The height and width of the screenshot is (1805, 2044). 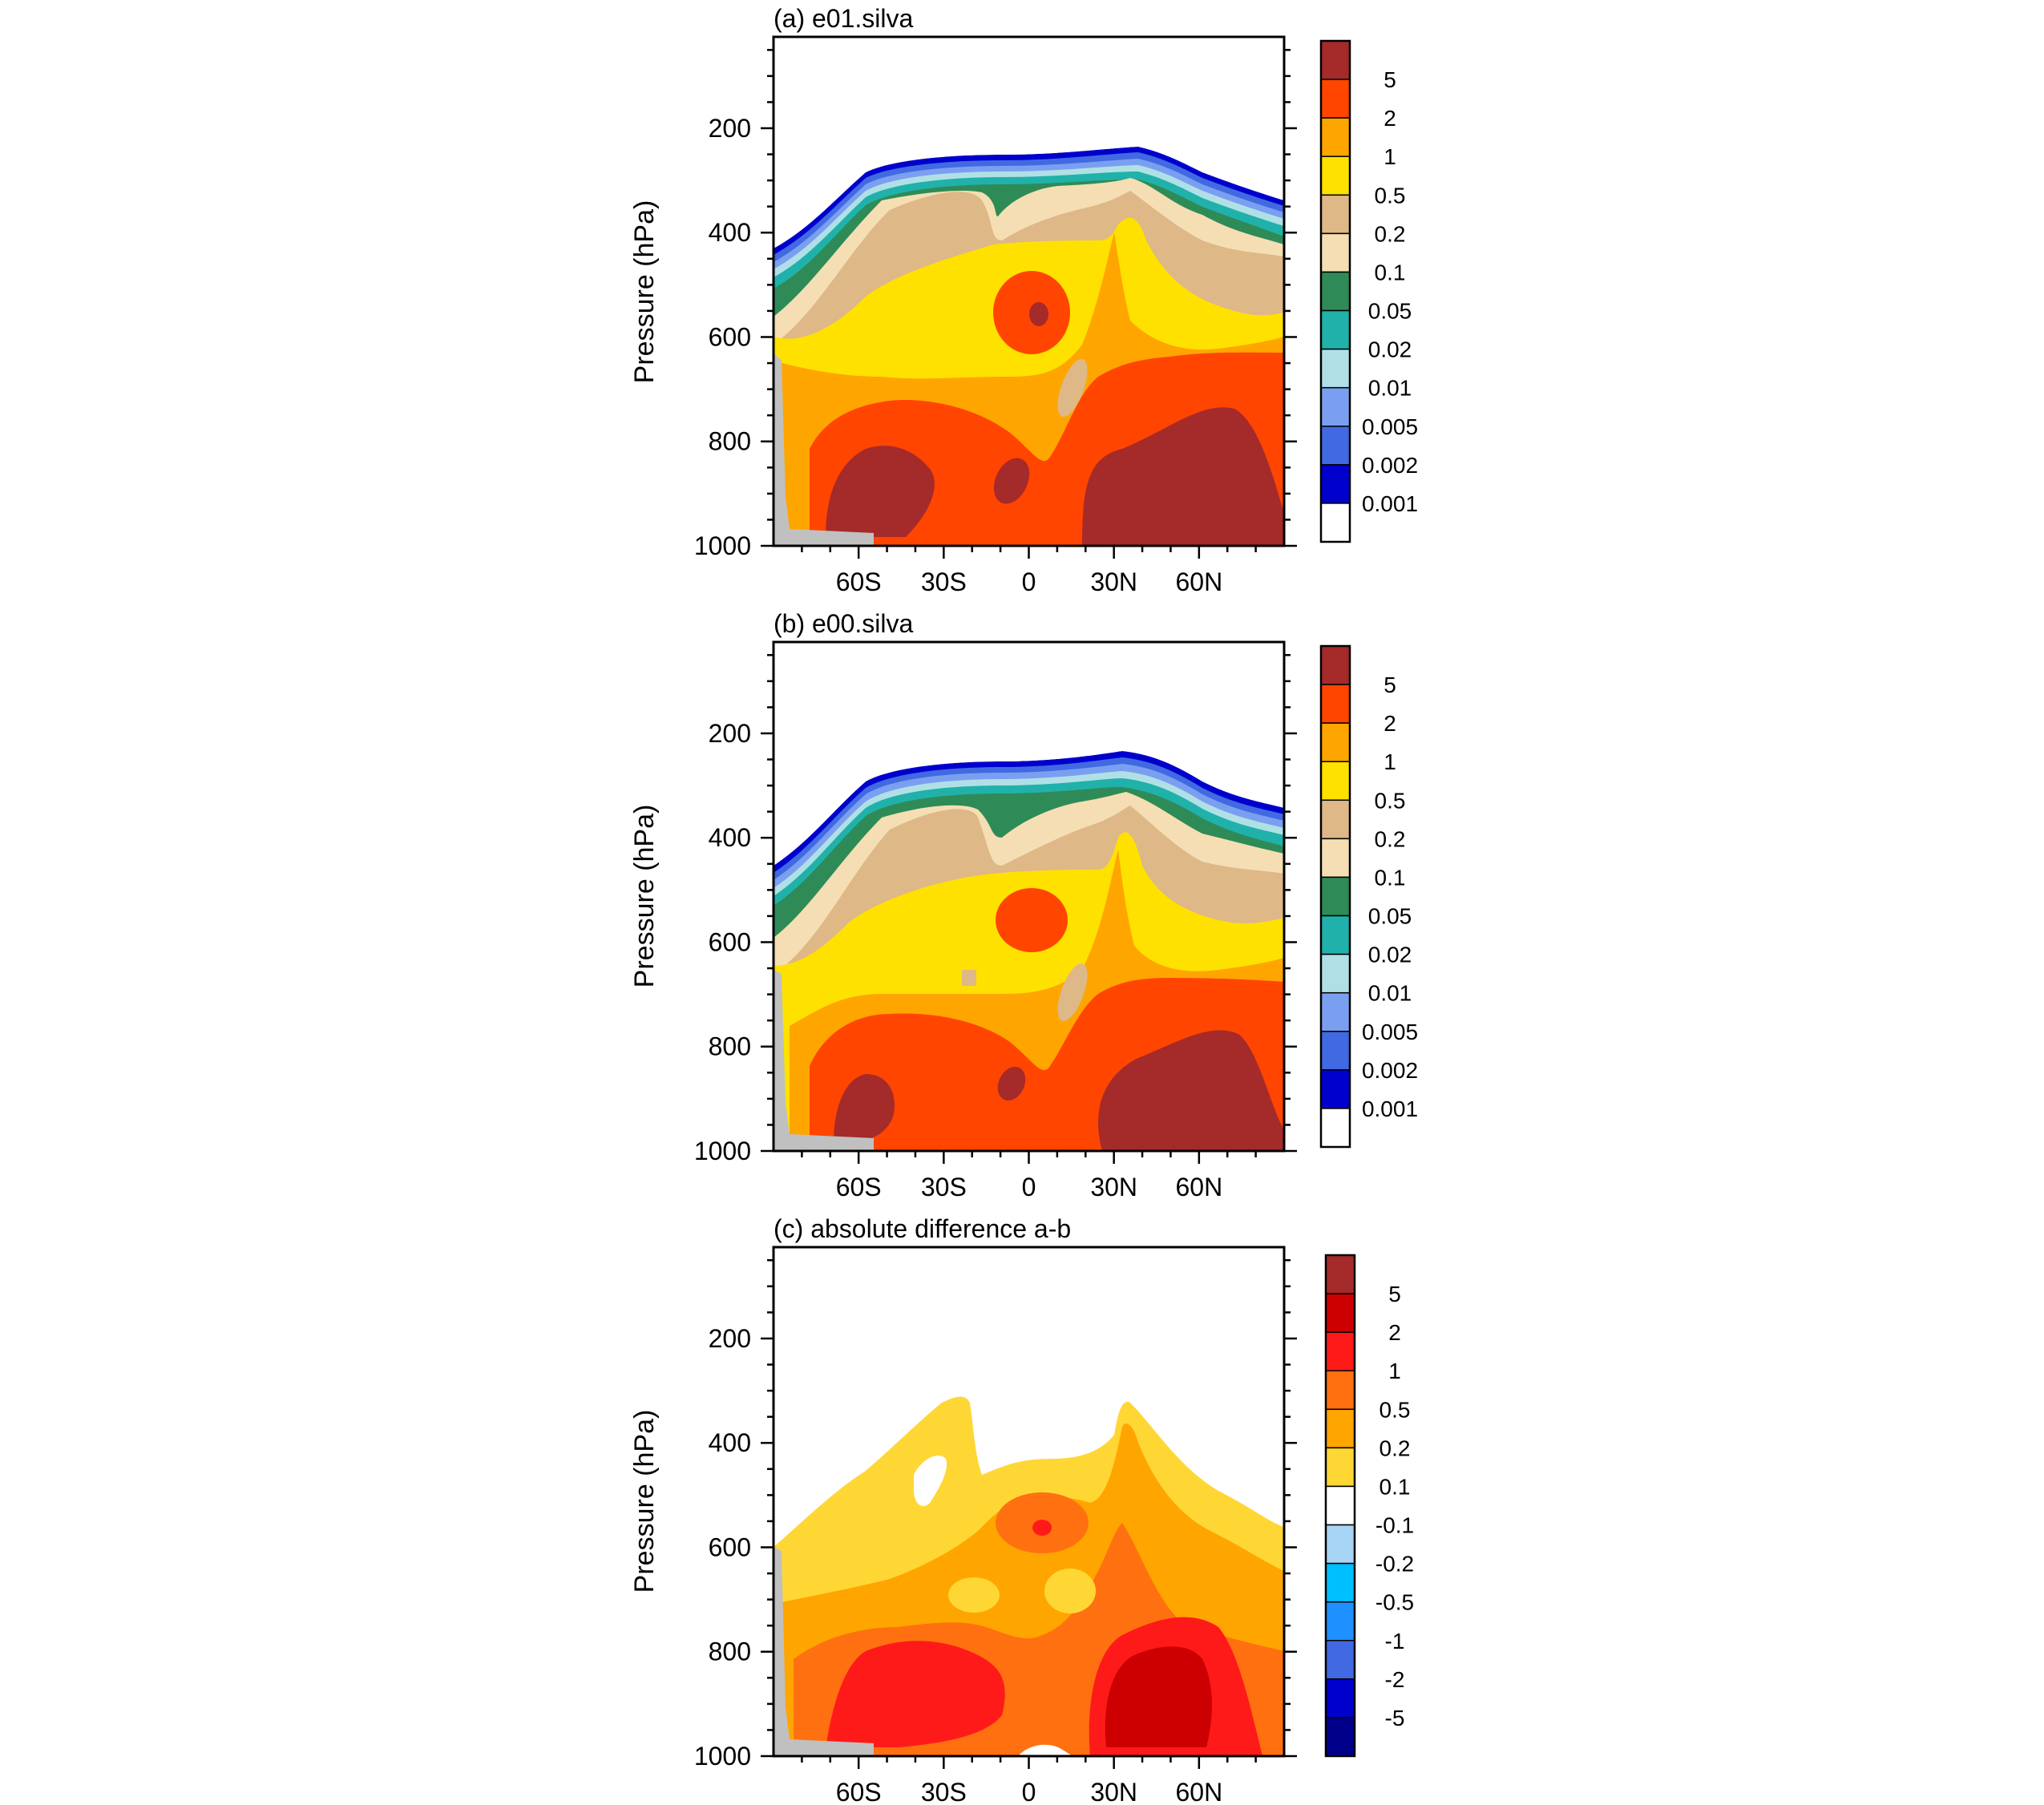 I want to click on panel-b-speck, so click(x=969, y=978).